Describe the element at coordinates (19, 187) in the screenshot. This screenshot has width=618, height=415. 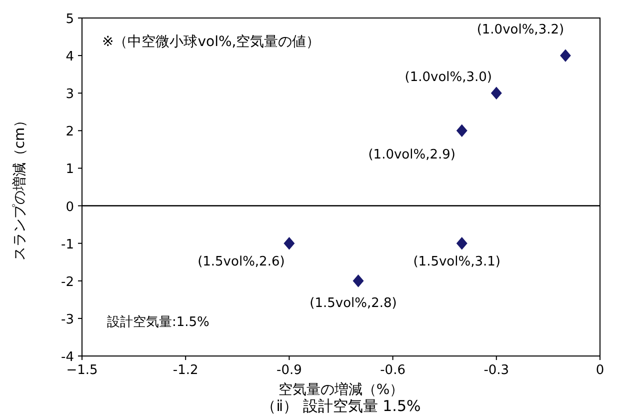
I see `y-axis-title: スランプの増減（cm）` at that location.